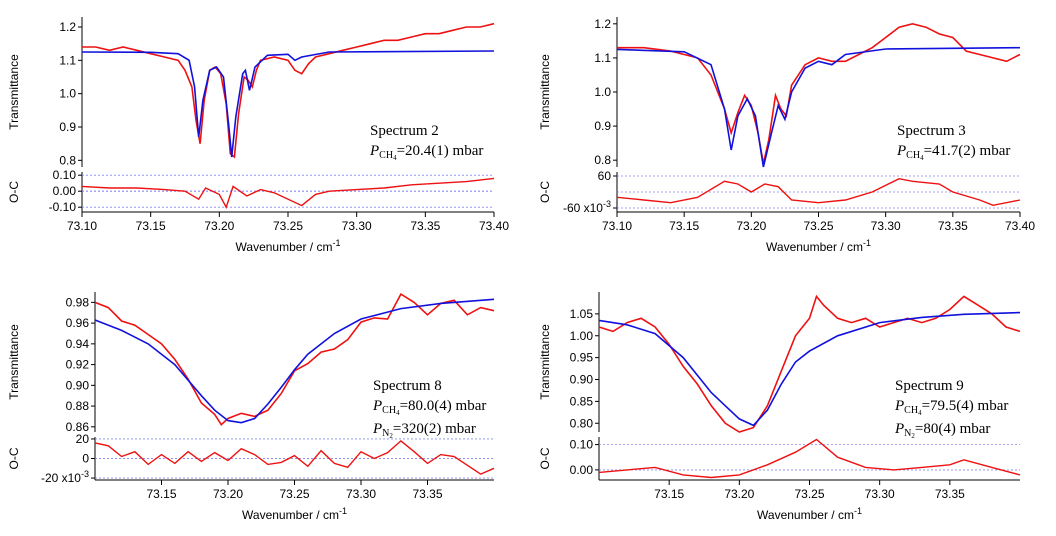 Image resolution: width=1056 pixels, height=536 pixels. Describe the element at coordinates (942, 430) in the screenshot. I see `annotation-n2-pressure: PN2=80(4) mbar` at that location.